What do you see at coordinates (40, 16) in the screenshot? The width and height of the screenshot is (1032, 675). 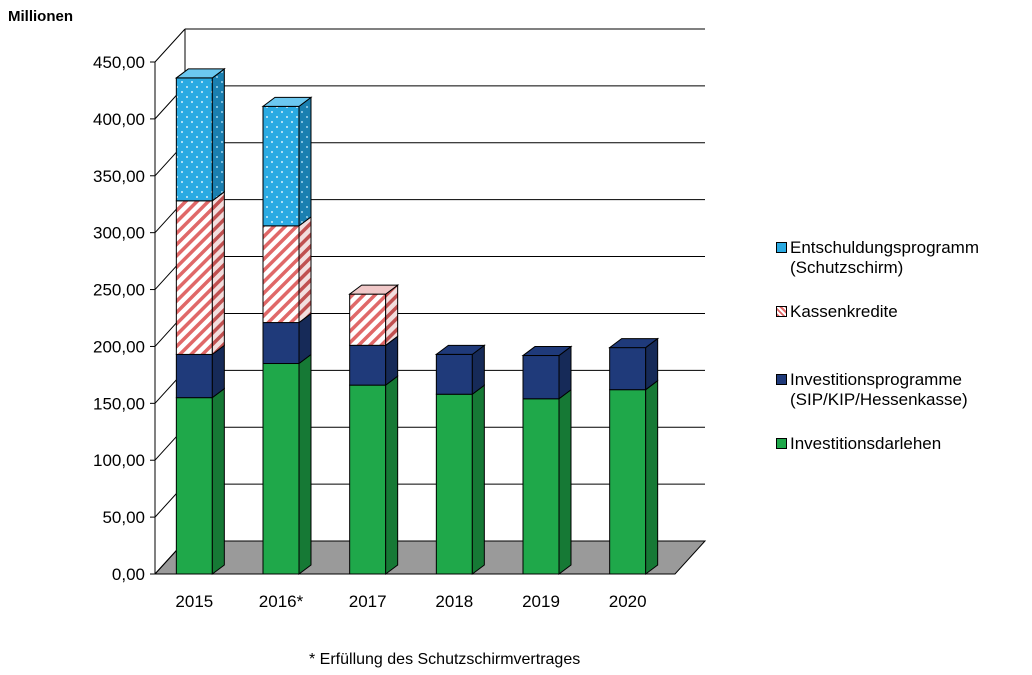 I see `y-axis-label: Millionen` at bounding box center [40, 16].